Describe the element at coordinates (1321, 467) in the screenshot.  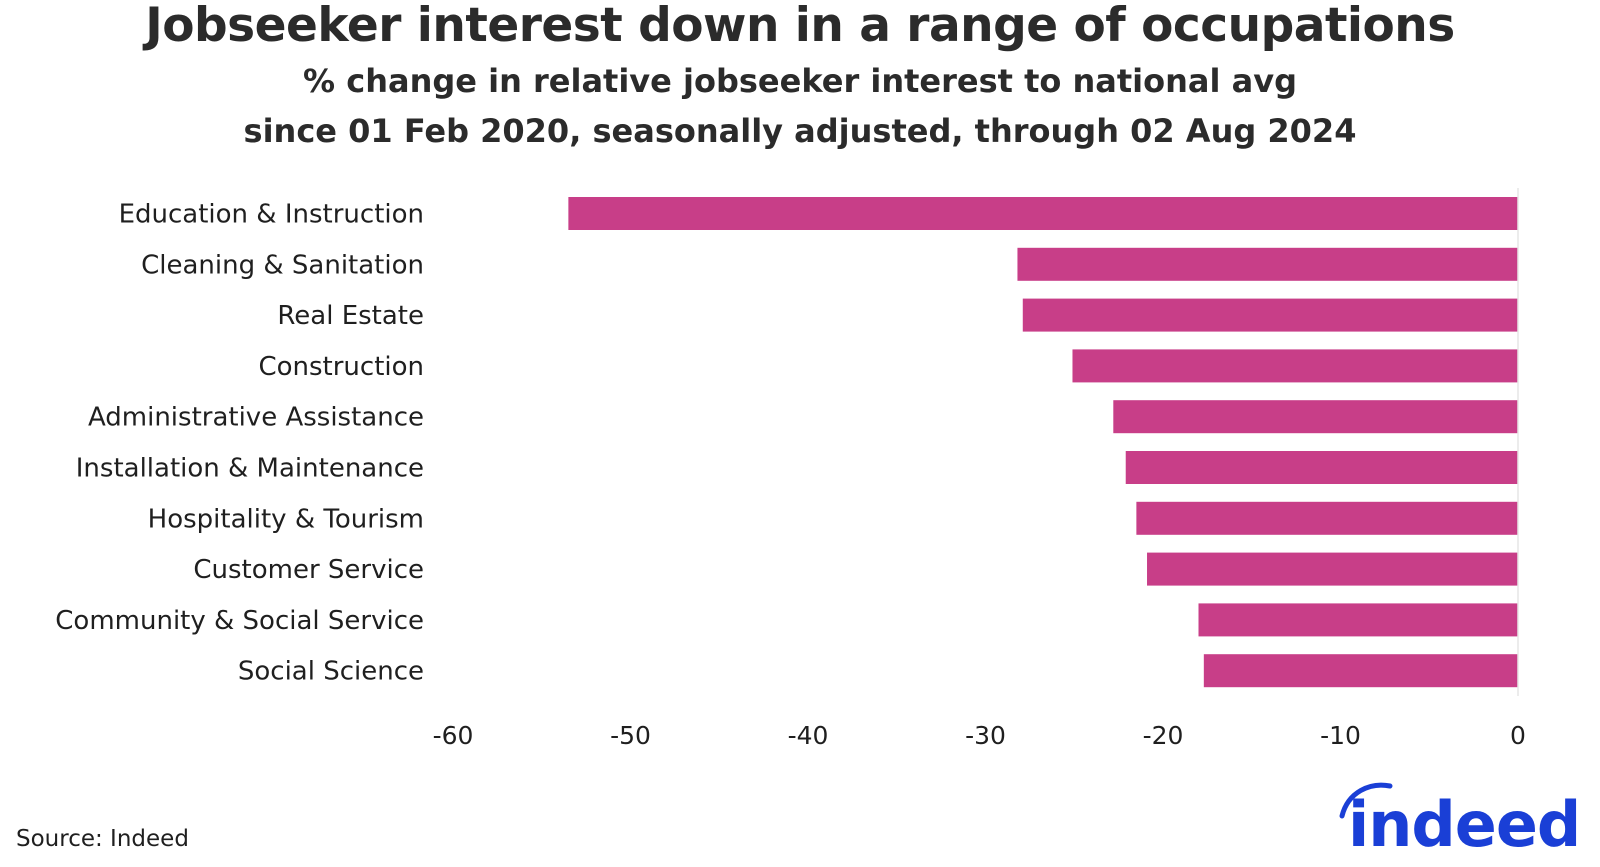
I see `bar-installation-maintenance` at that location.